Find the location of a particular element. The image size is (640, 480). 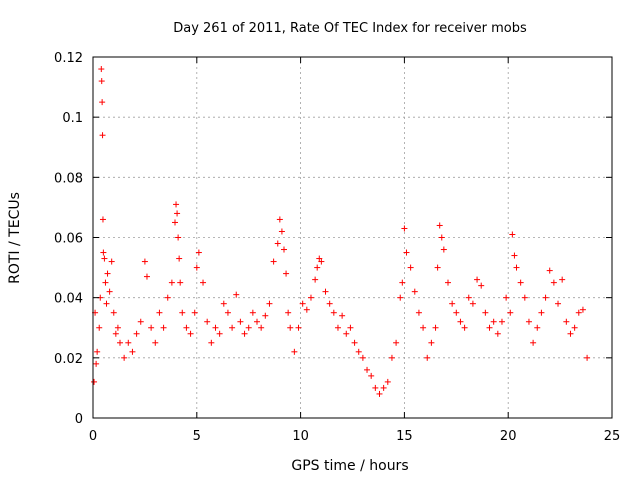

y-tick-label: 0.04 is located at coordinates (68, 299).